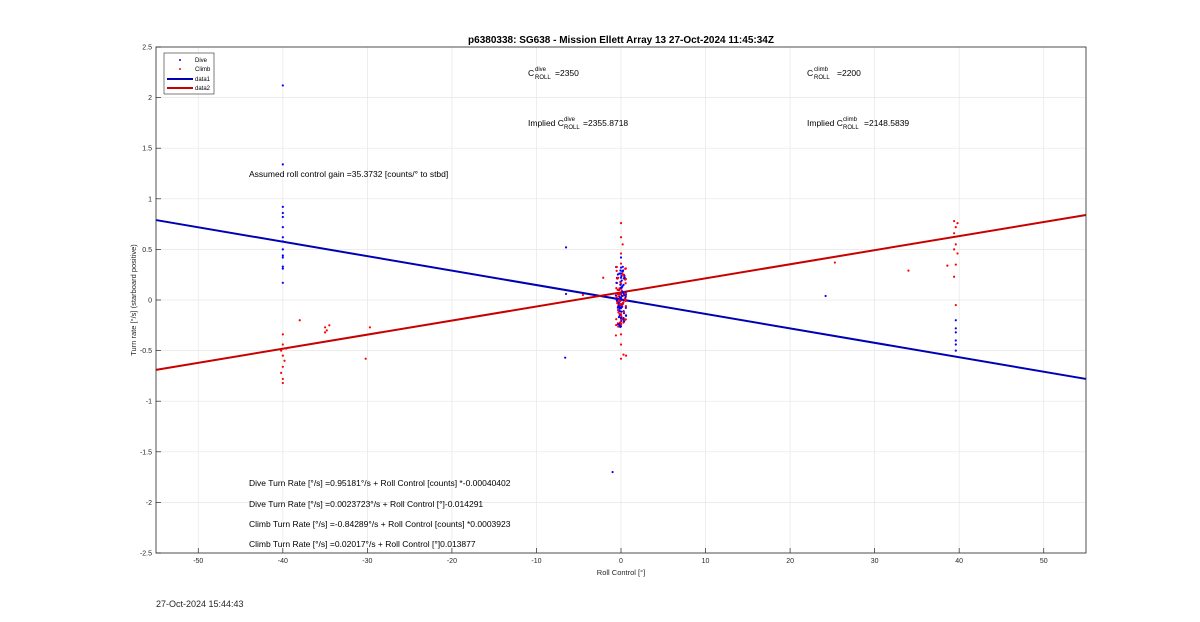 The image size is (1200, 622). What do you see at coordinates (146, 351) in the screenshot?
I see `y-tick-label: -0.5` at bounding box center [146, 351].